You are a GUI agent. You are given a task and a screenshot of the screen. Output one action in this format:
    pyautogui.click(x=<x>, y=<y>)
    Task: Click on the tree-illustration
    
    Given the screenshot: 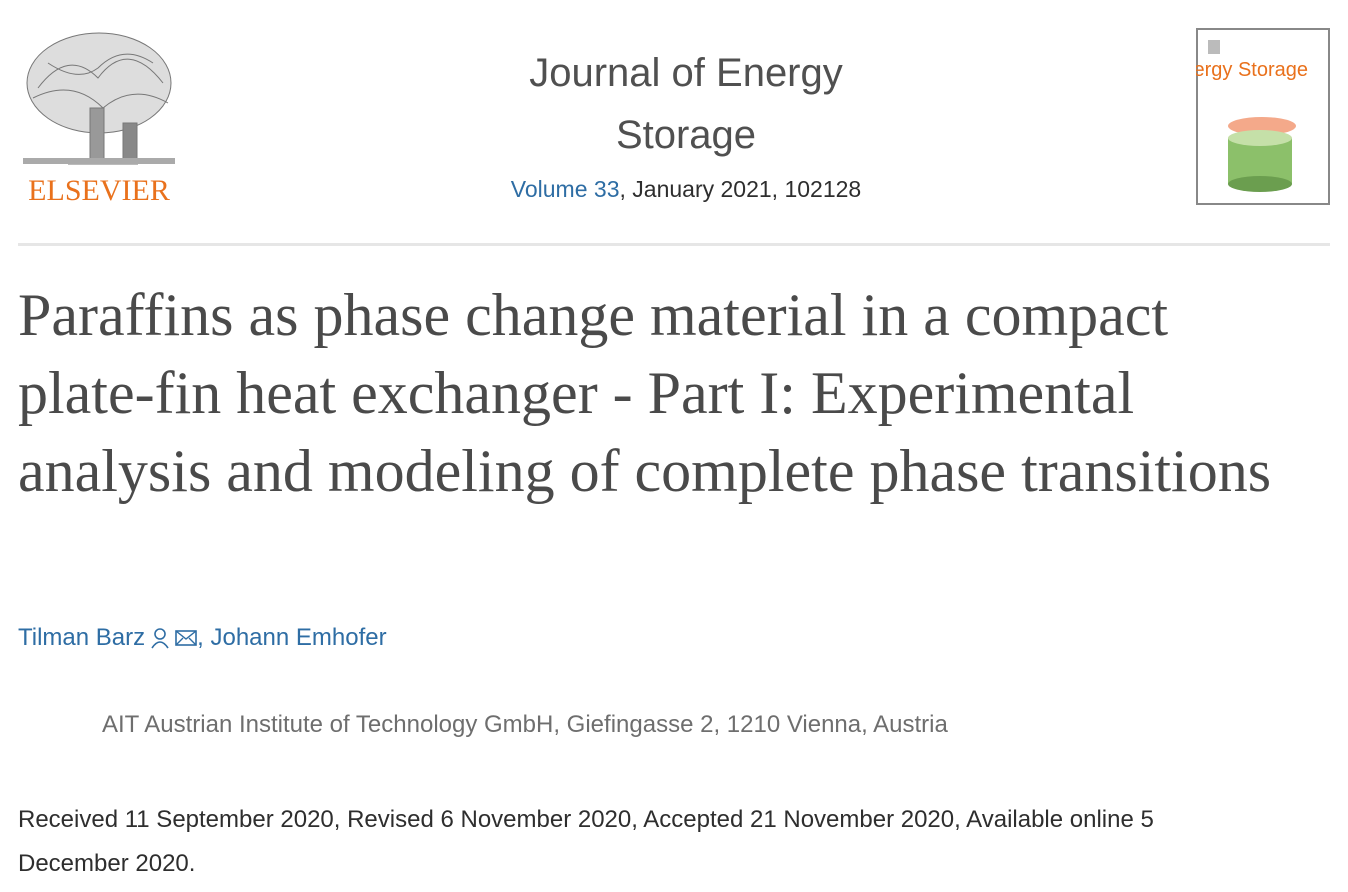 What is the action you would take?
    pyautogui.click(x=99, y=98)
    